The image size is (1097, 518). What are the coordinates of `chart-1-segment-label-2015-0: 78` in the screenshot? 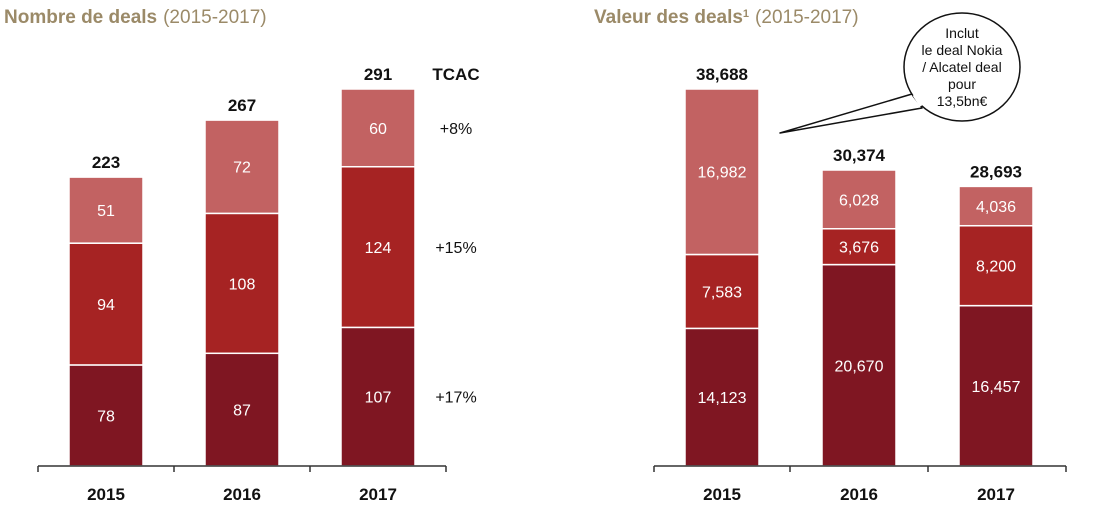 It's located at (106, 416).